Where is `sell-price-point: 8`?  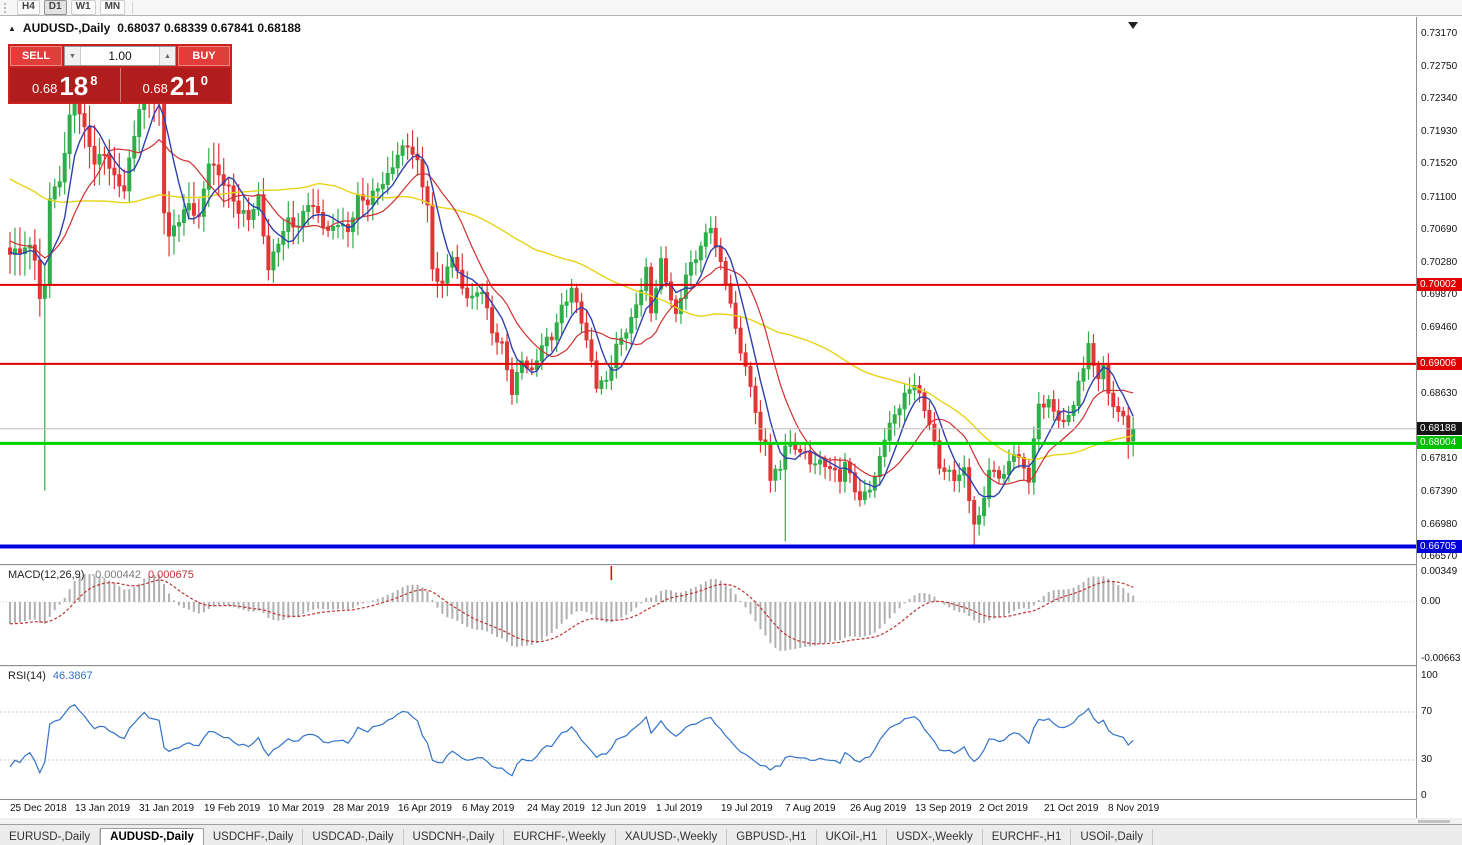
sell-price-point: 8 is located at coordinates (94, 80).